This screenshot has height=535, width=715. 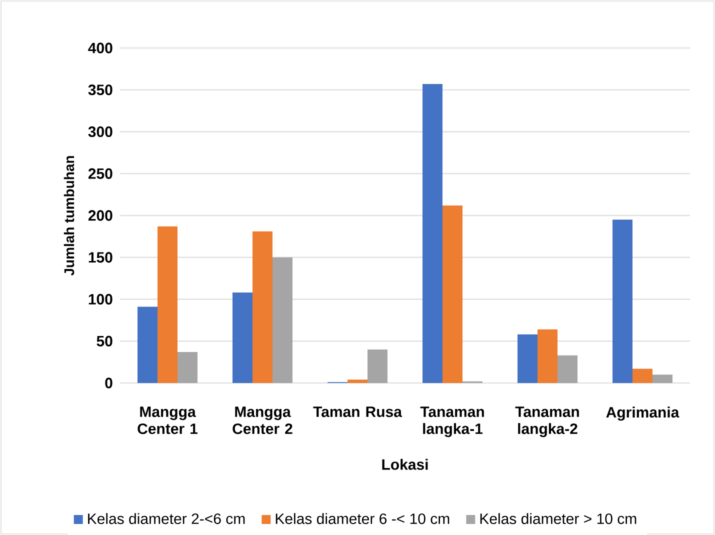 What do you see at coordinates (405, 464) in the screenshot?
I see `x-axis-title: Lokasi` at bounding box center [405, 464].